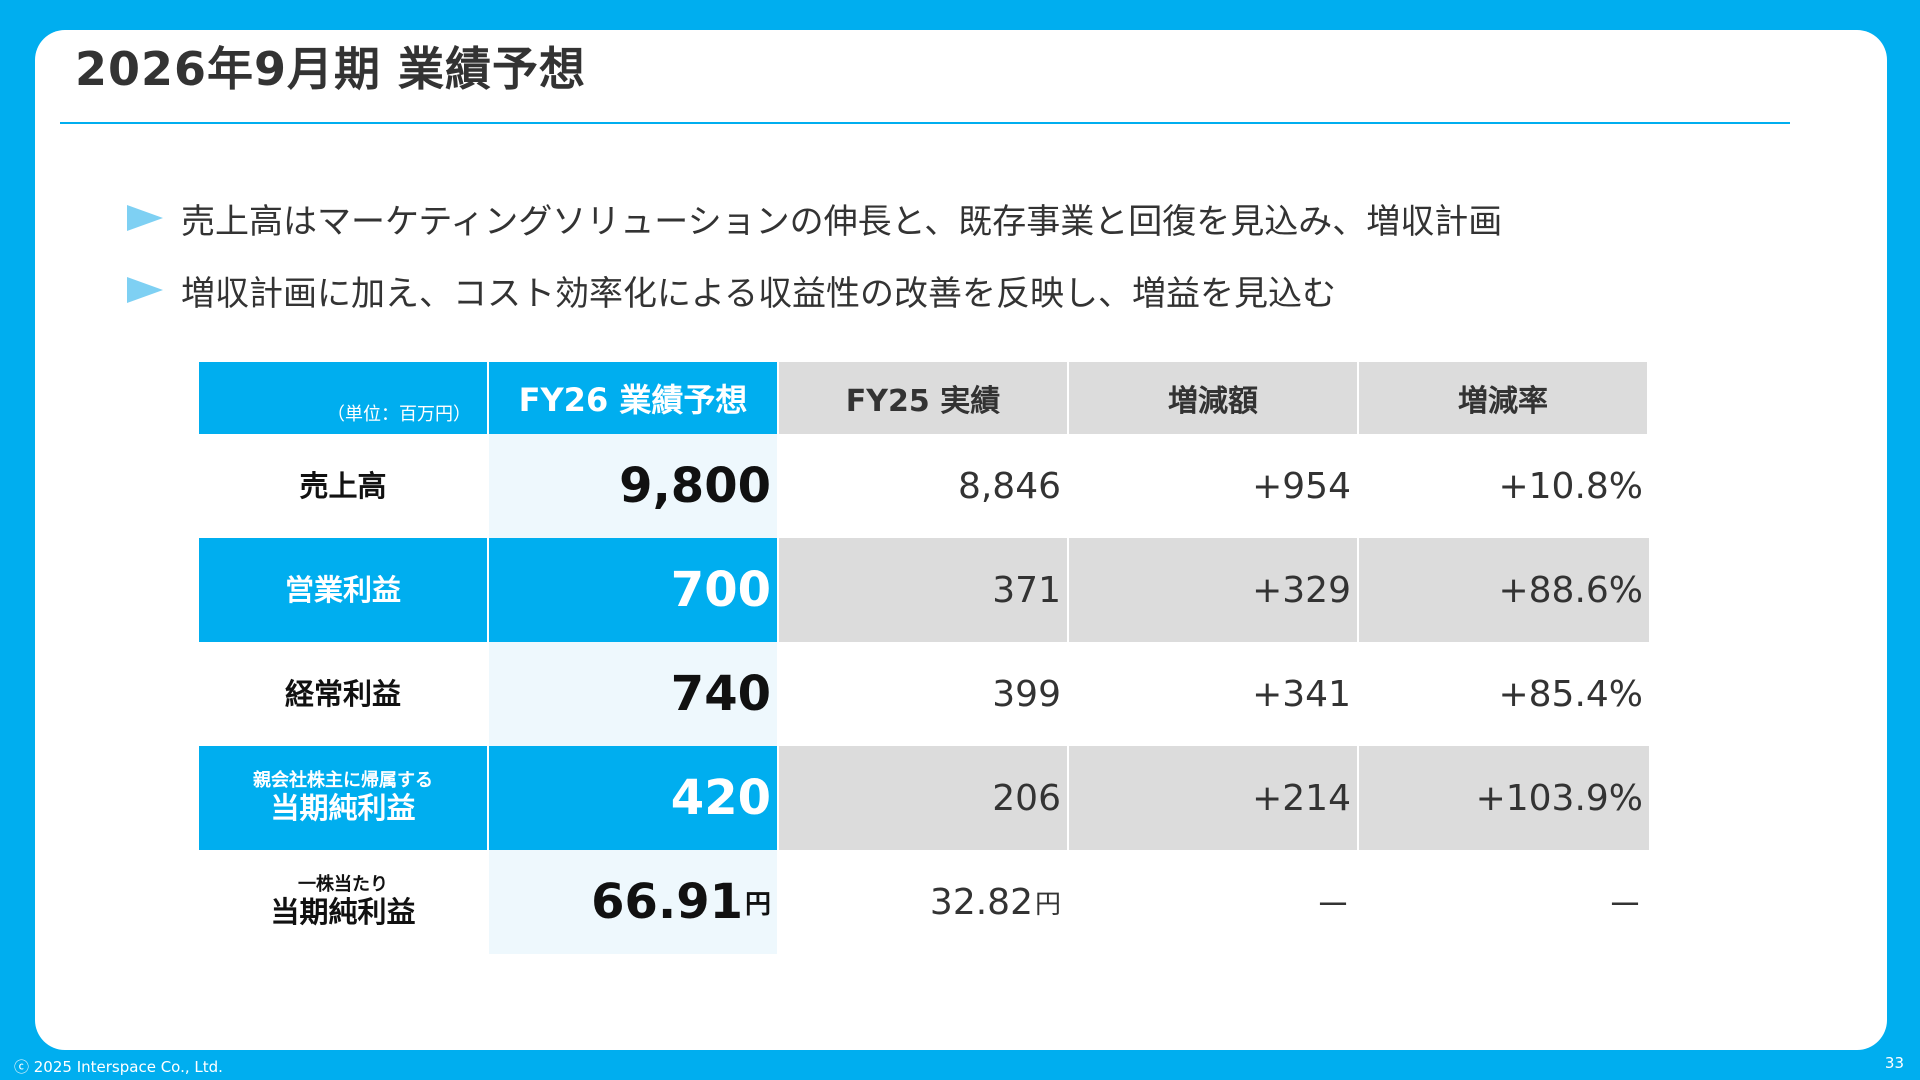 The height and width of the screenshot is (1080, 1920). I want to click on fy25-value-number: 32.82, so click(981, 902).